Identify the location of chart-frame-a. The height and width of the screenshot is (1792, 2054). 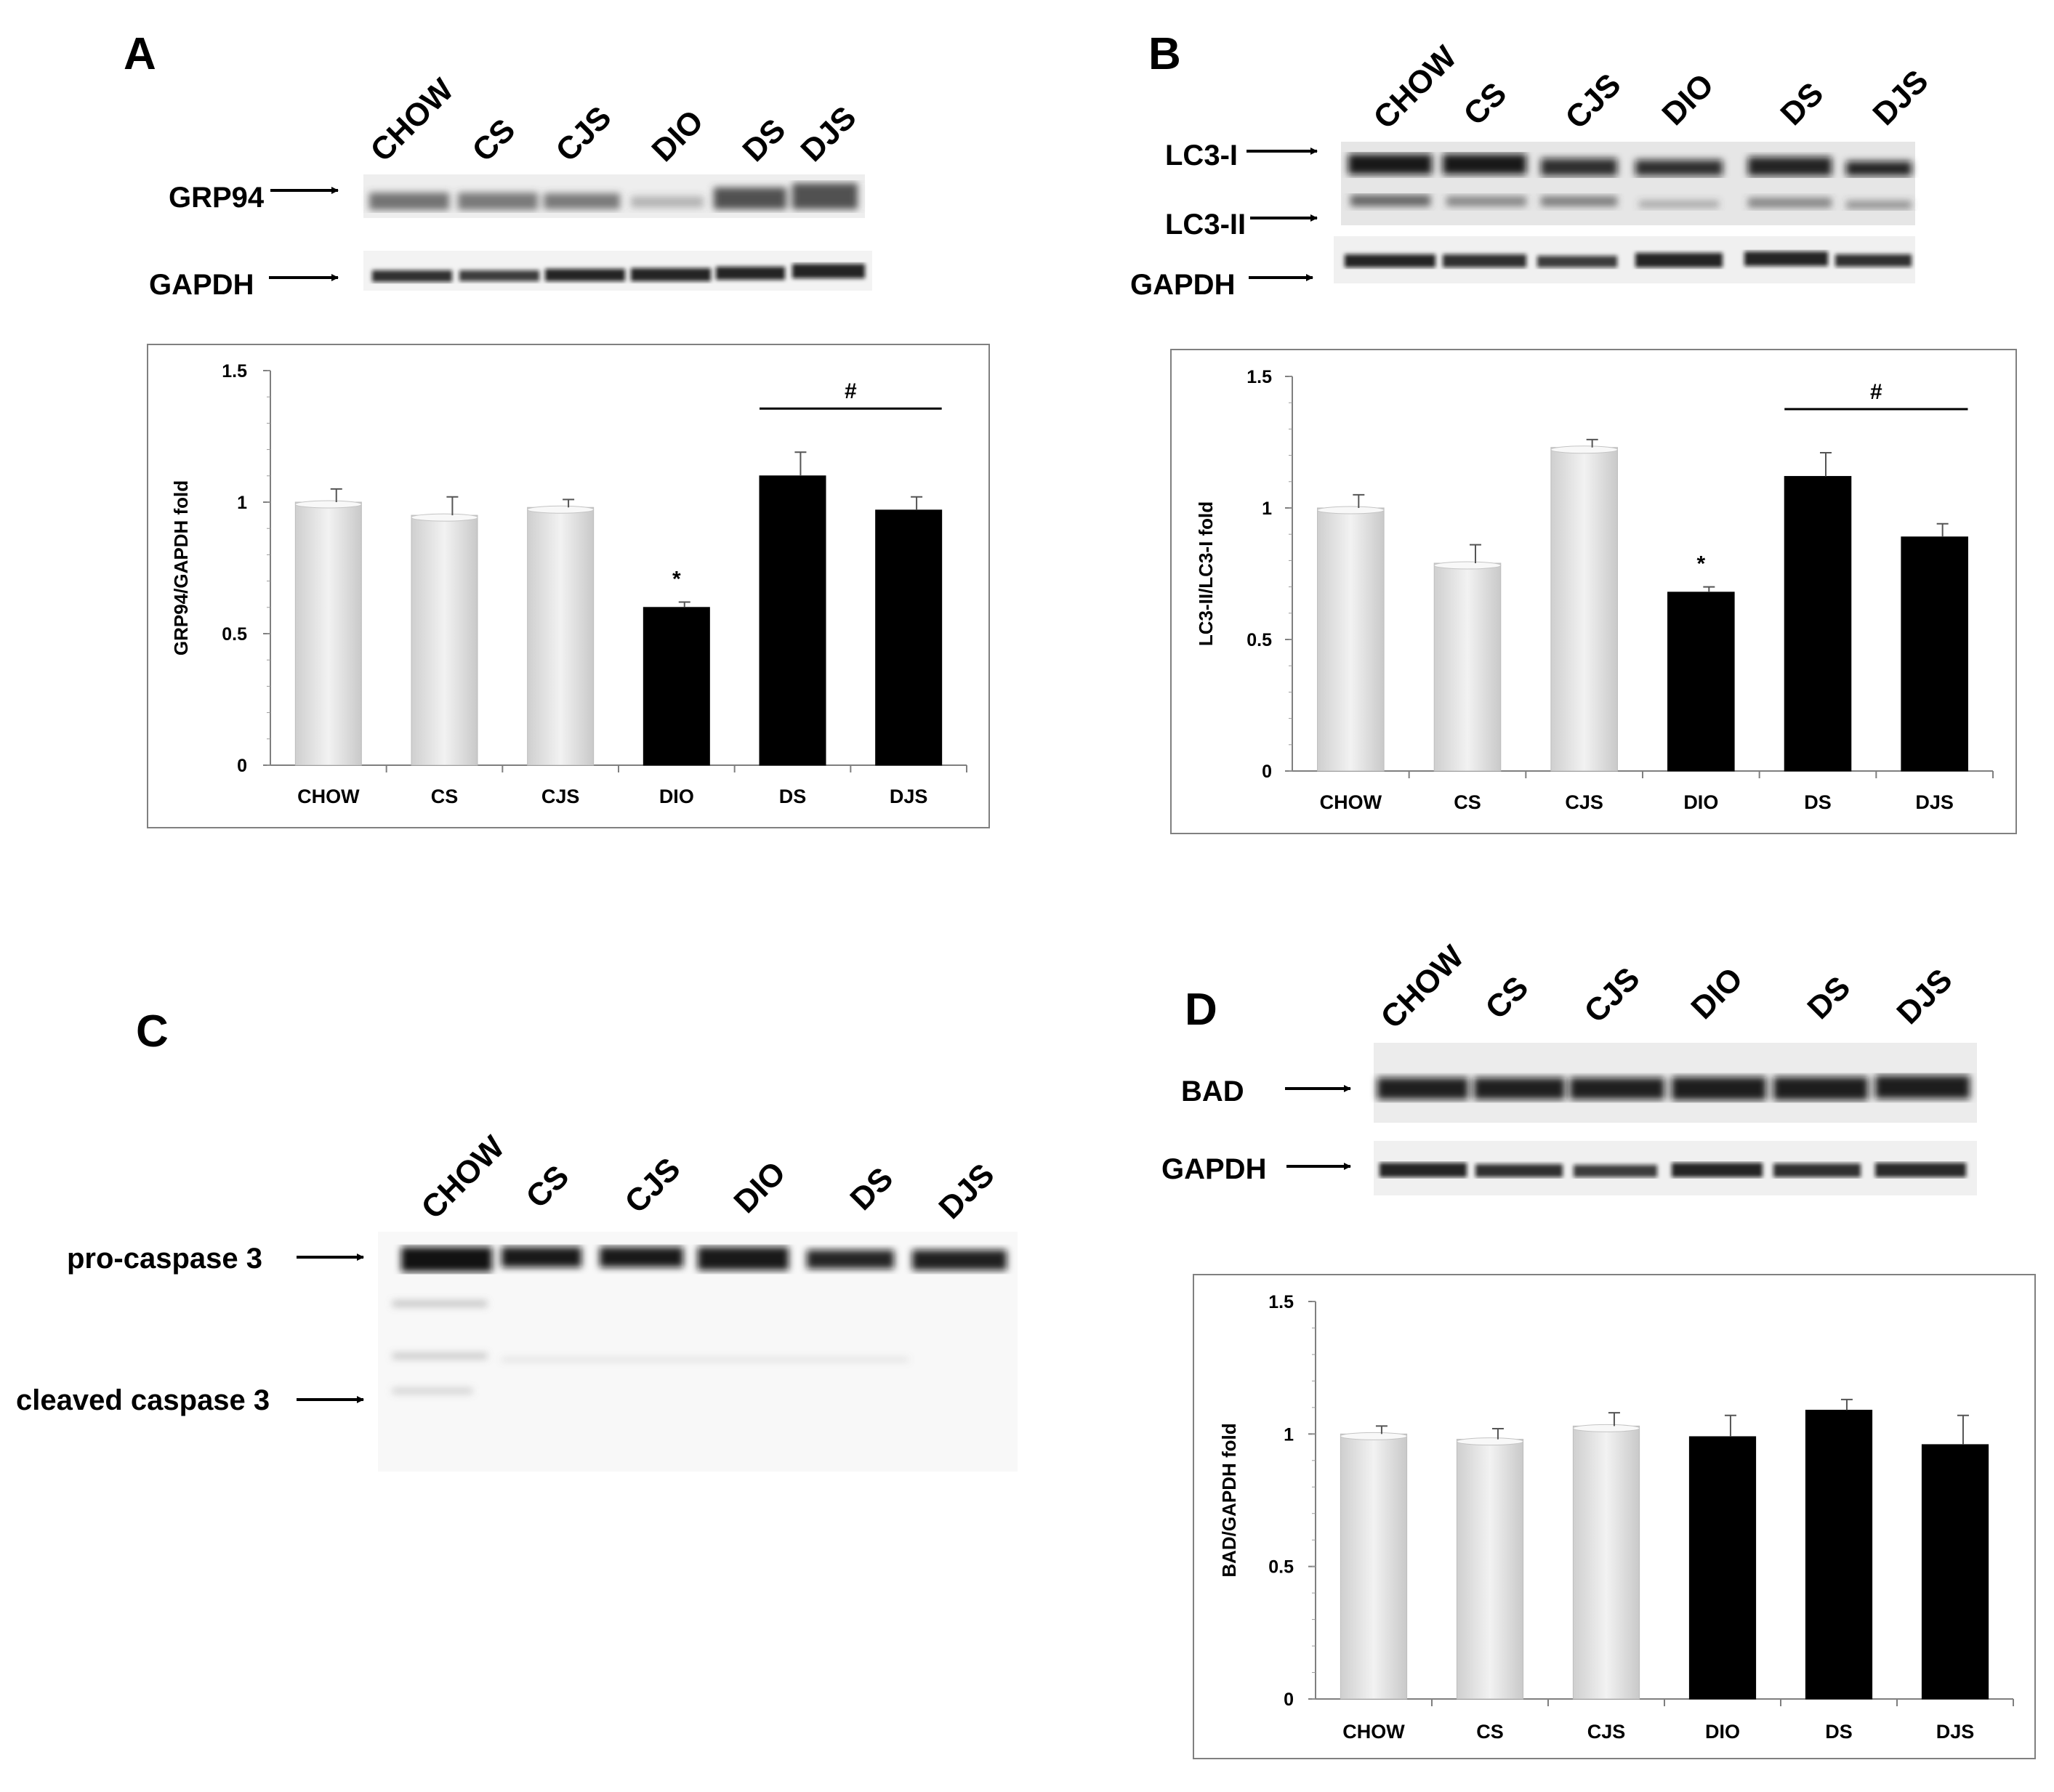
(569, 586).